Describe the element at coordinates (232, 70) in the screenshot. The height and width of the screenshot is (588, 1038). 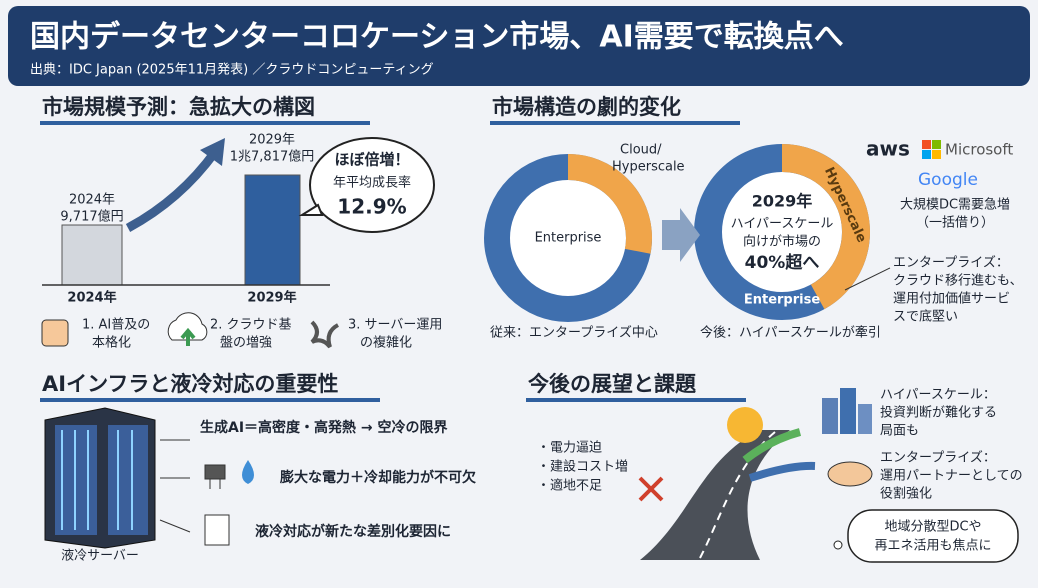
I see `source: 出典：IDC Japan (2025年11月発表) ／クラウドコンピューティング` at that location.